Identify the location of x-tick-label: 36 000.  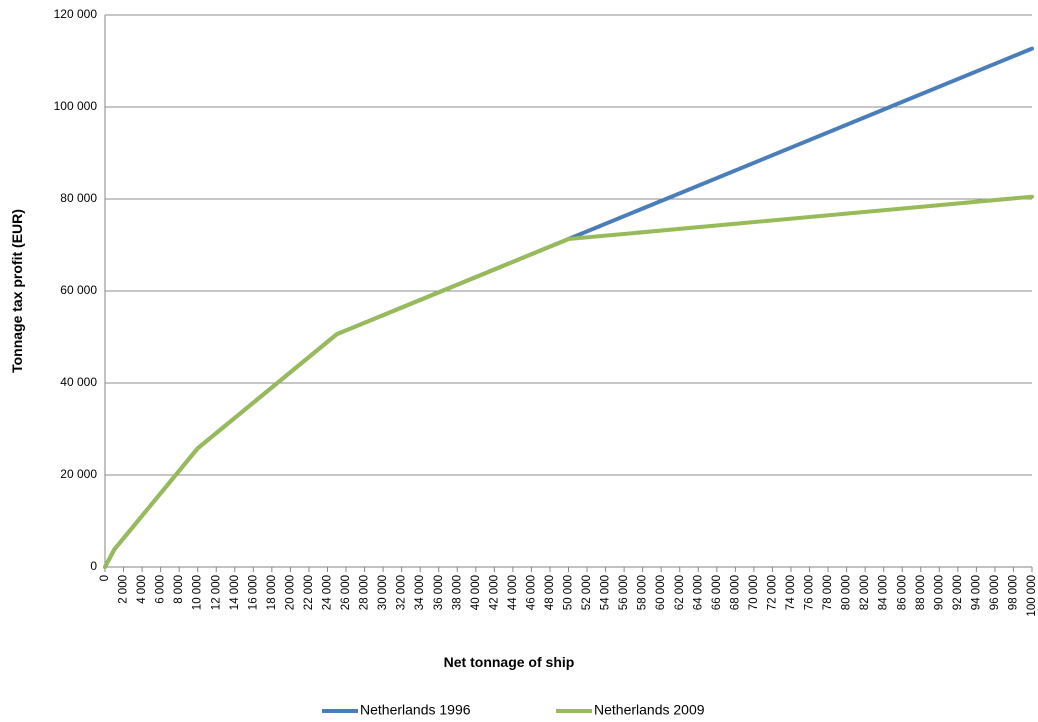
(439, 592).